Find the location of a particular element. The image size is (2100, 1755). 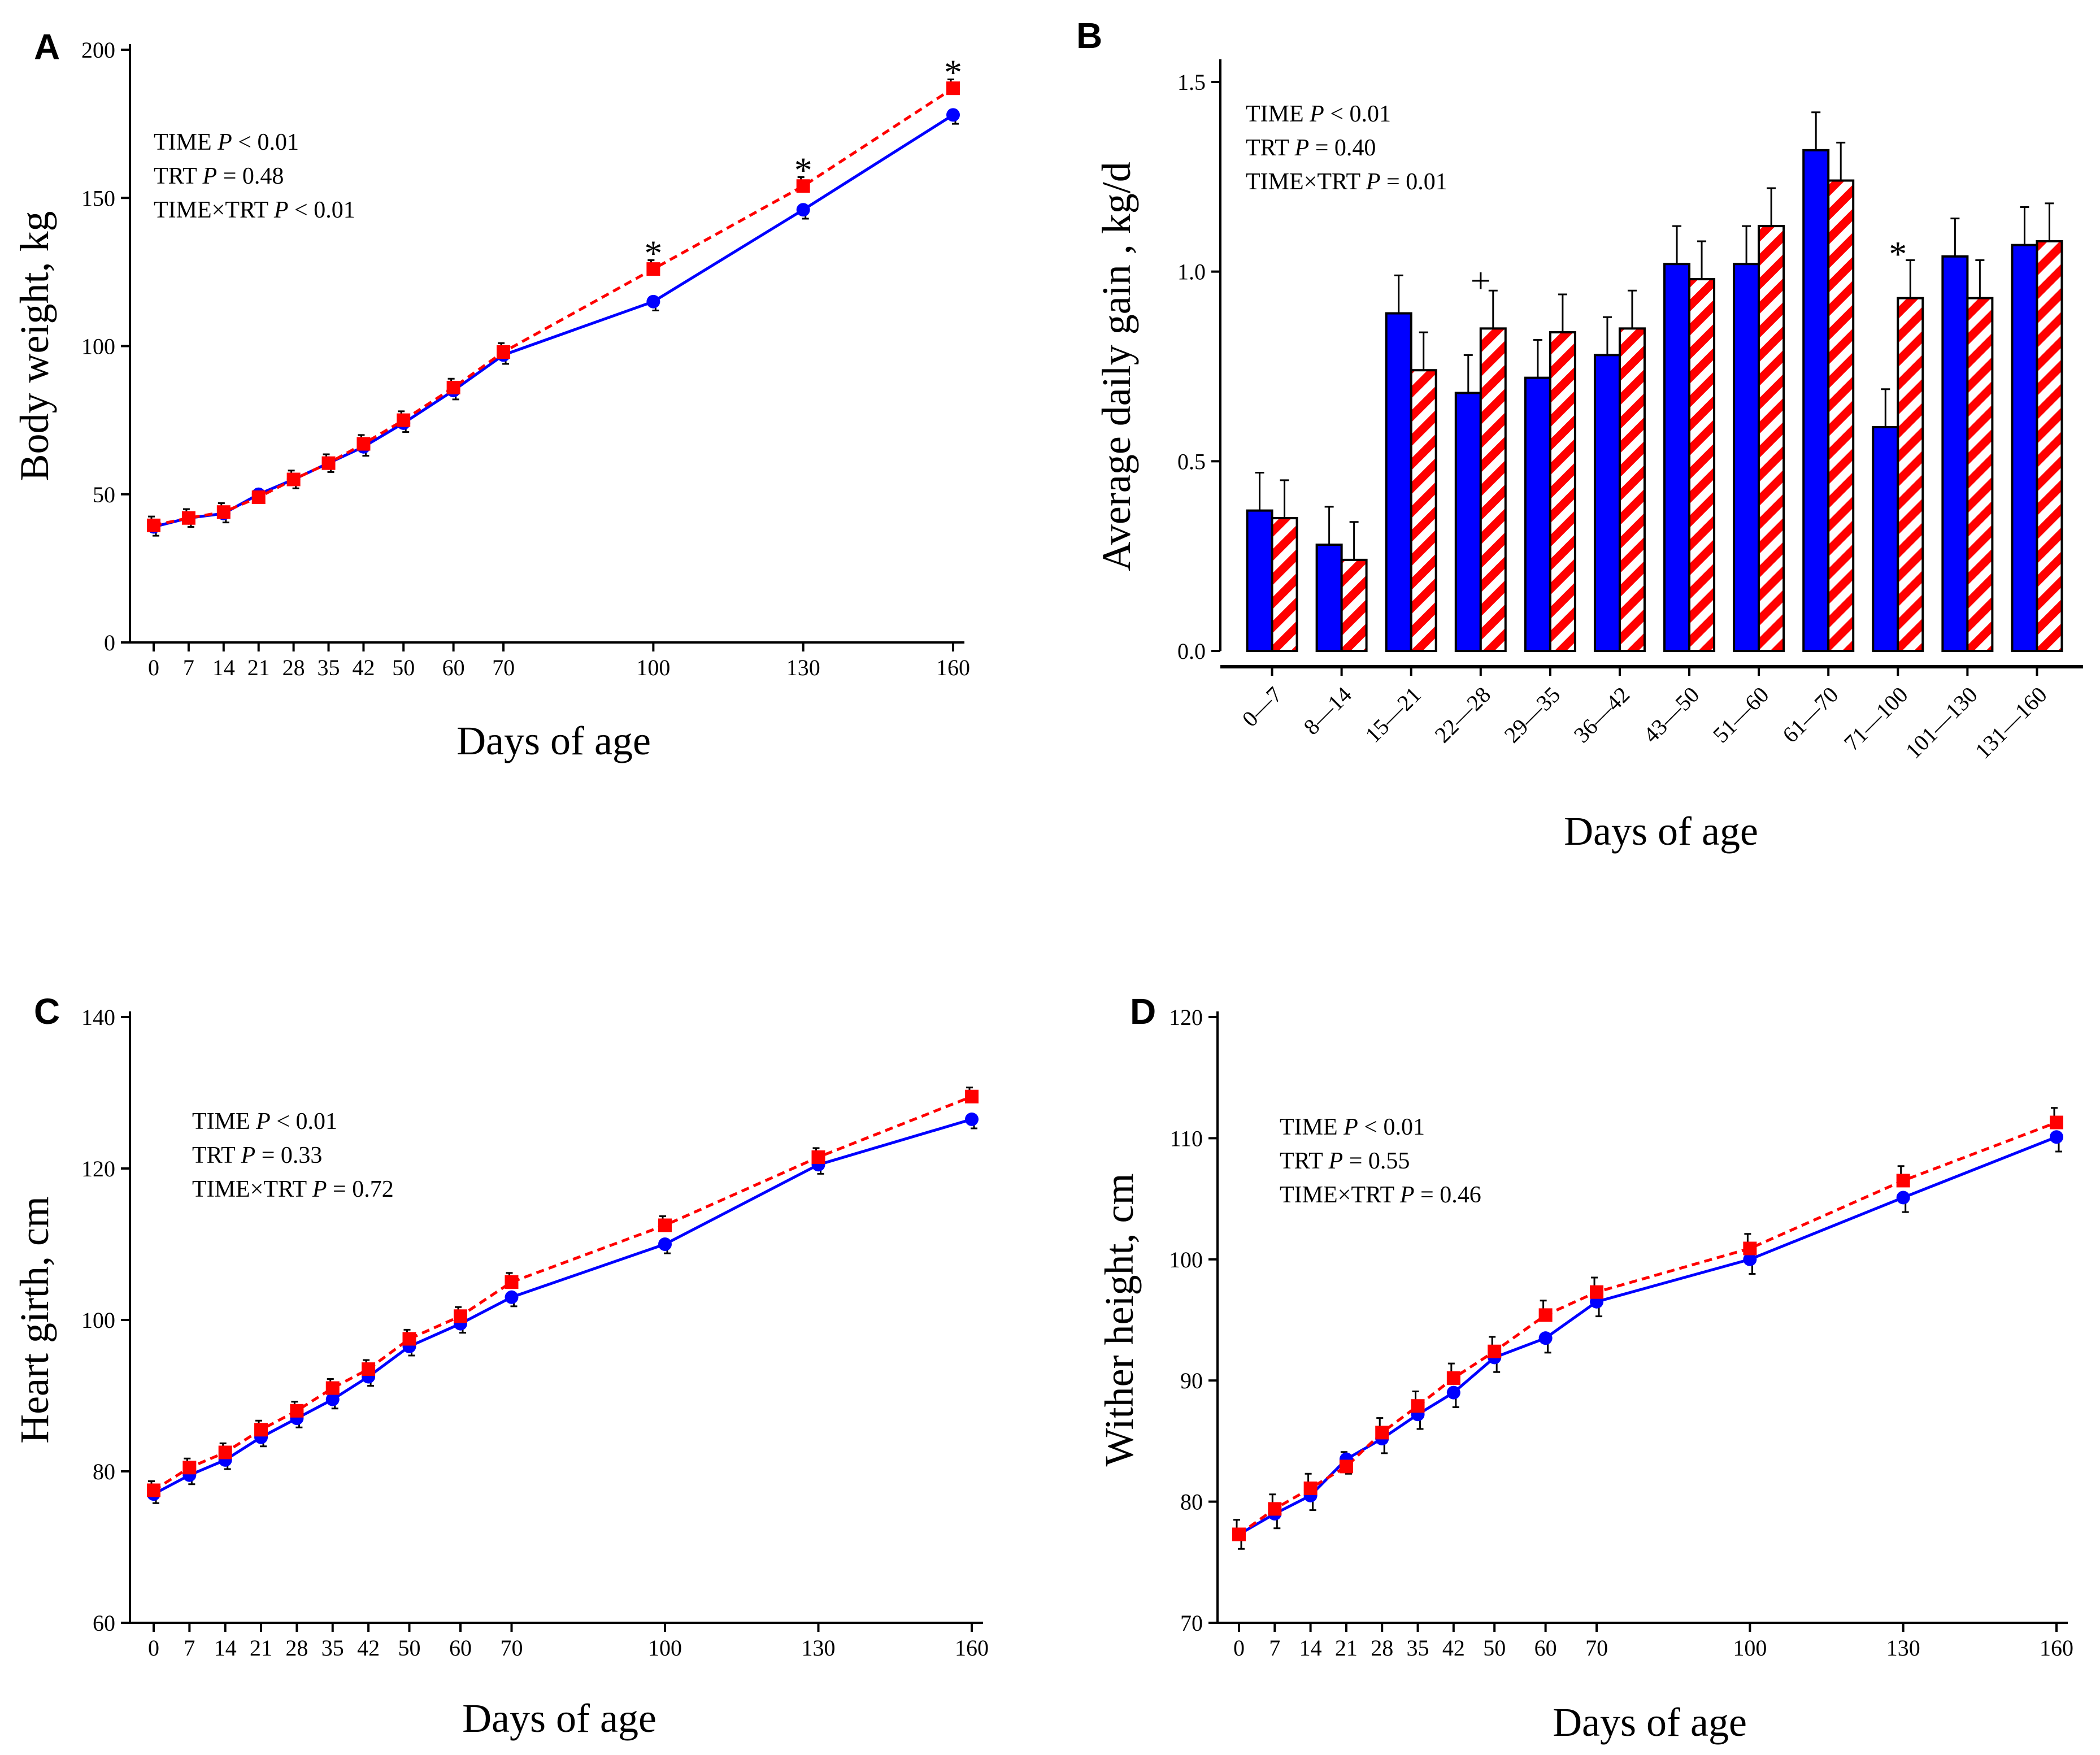

stat-line: TRT P = 0.55 is located at coordinates (1345, 1161).